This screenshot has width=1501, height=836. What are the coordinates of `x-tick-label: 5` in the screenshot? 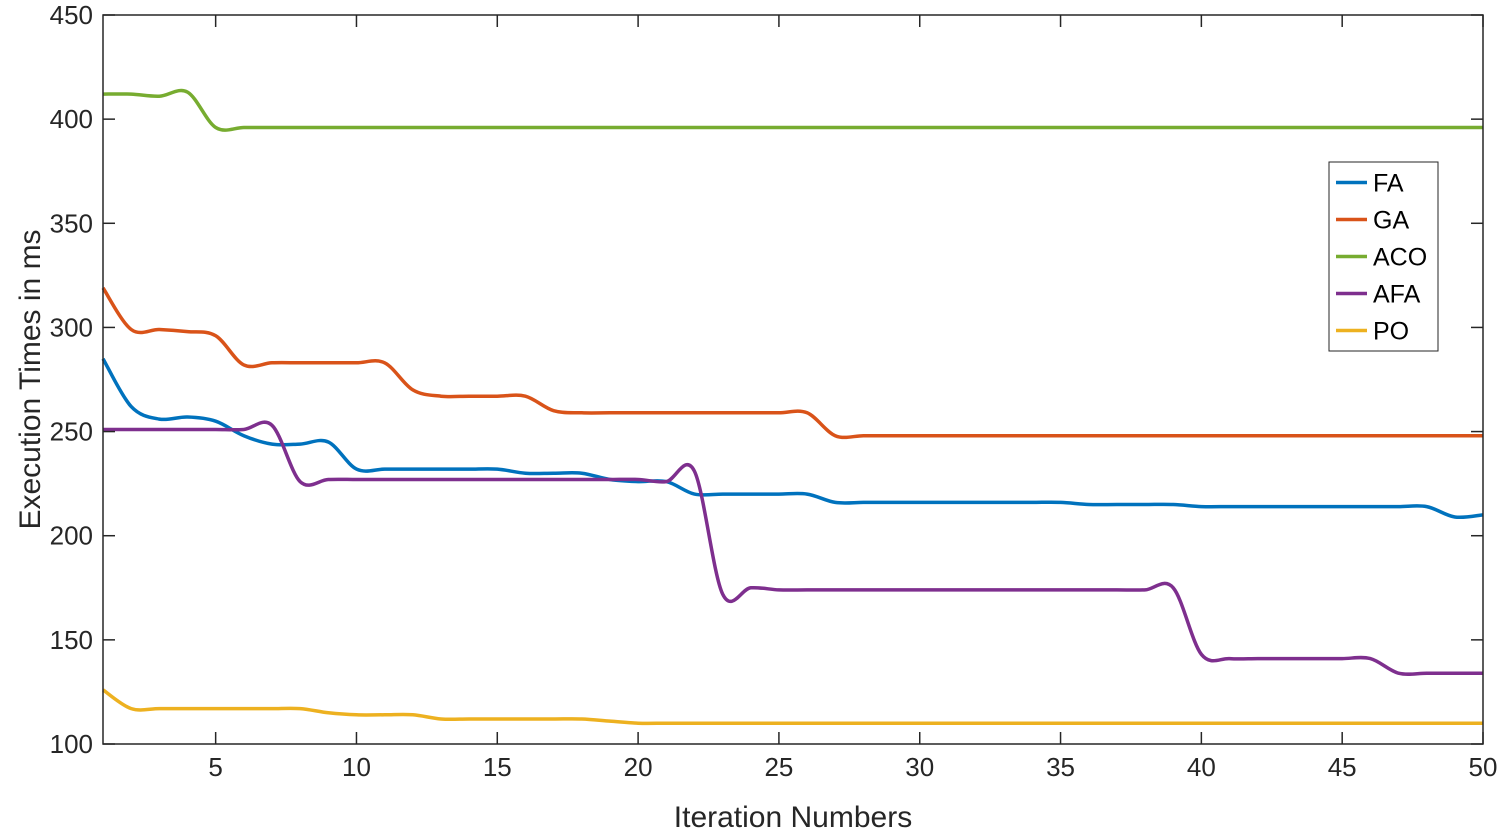 It's located at (215, 767).